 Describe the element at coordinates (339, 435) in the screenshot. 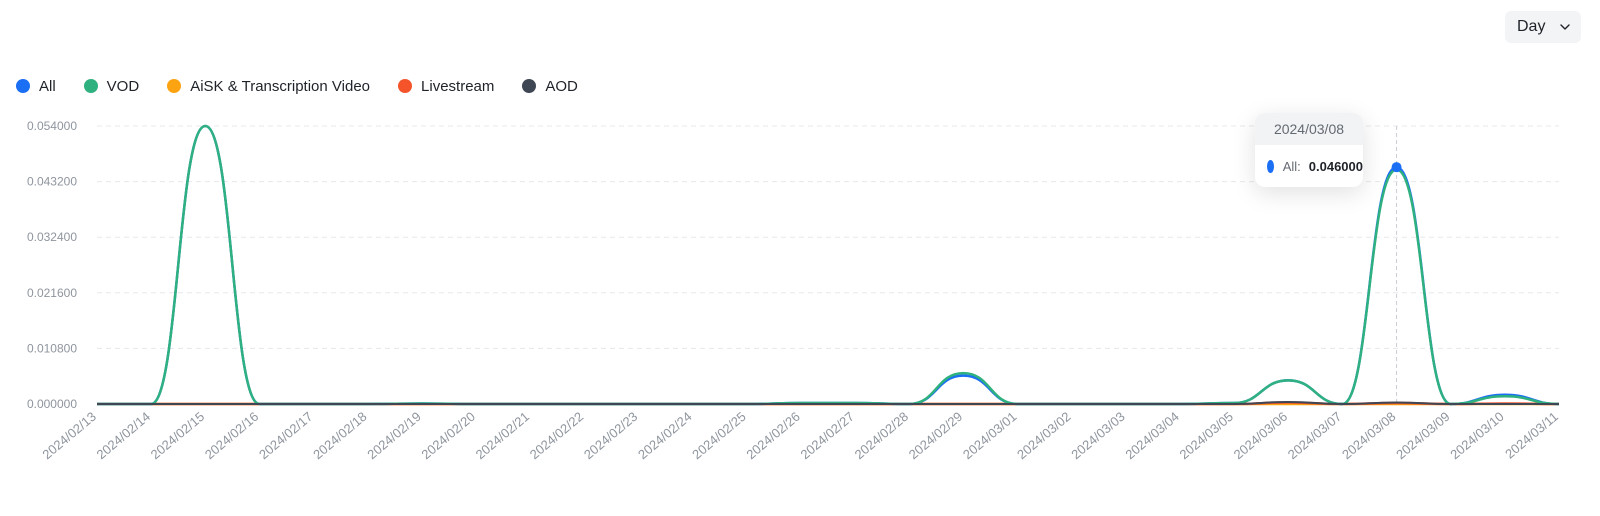

I see `x-tick-label: 2024/02/18` at that location.